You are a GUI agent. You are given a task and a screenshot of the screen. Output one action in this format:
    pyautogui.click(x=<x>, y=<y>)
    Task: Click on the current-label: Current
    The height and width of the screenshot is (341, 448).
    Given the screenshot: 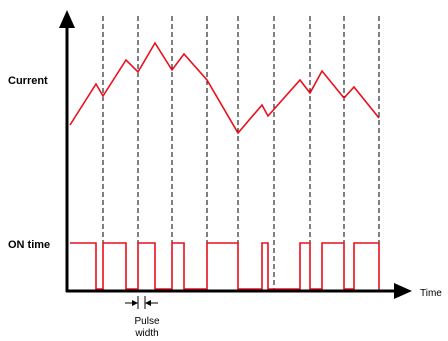 What is the action you would take?
    pyautogui.click(x=28, y=81)
    